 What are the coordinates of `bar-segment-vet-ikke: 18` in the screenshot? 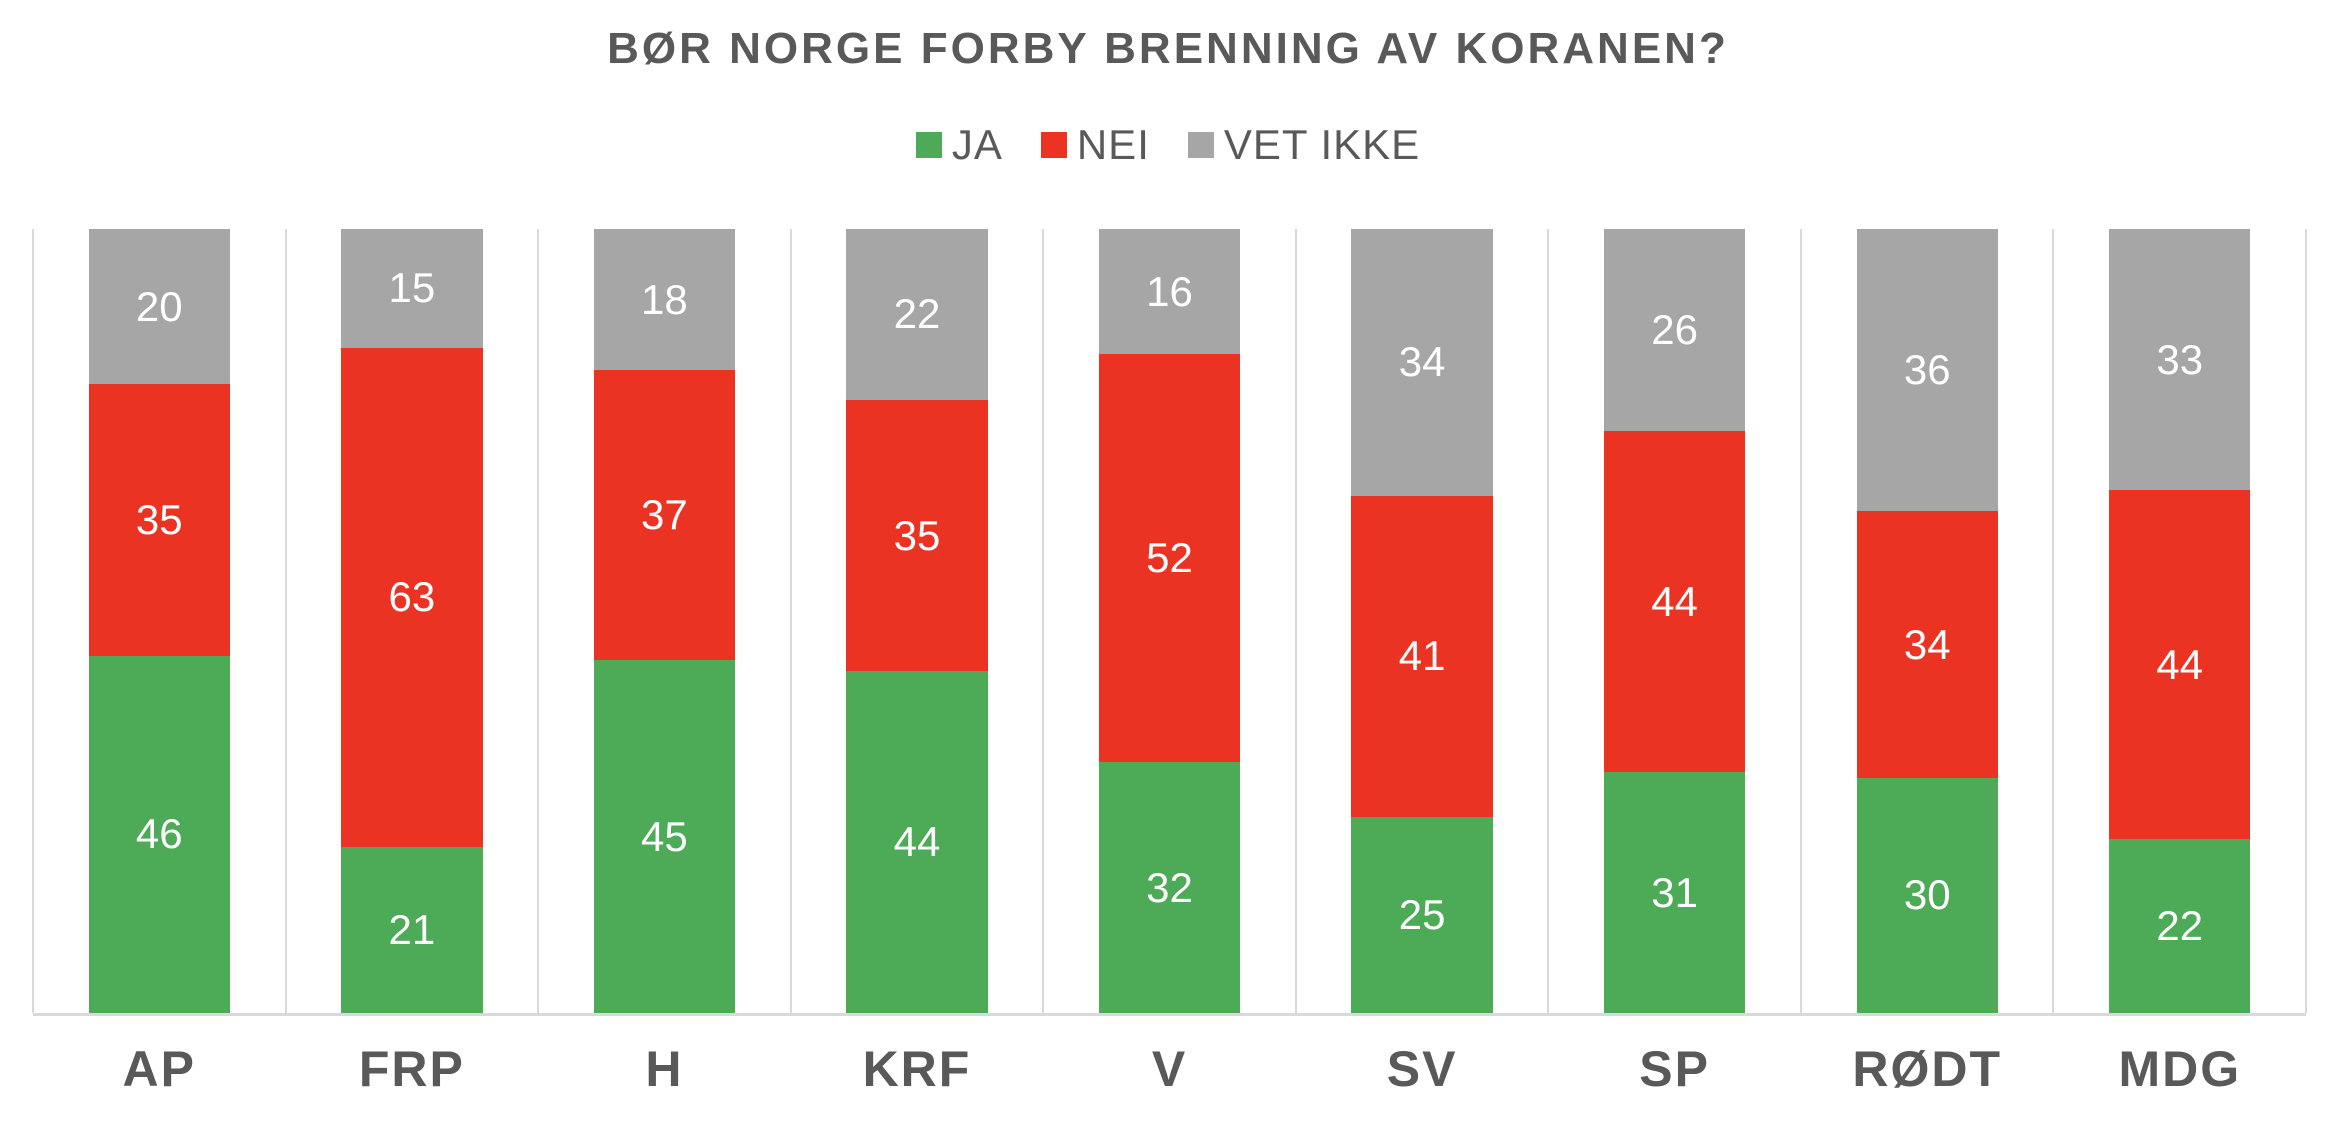 It's located at (664, 300).